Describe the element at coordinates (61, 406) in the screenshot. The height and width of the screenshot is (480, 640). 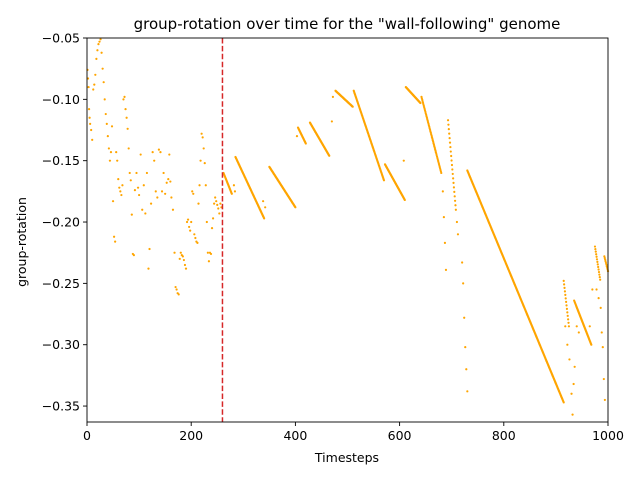
I see `y-tick-label: −0.35` at that location.